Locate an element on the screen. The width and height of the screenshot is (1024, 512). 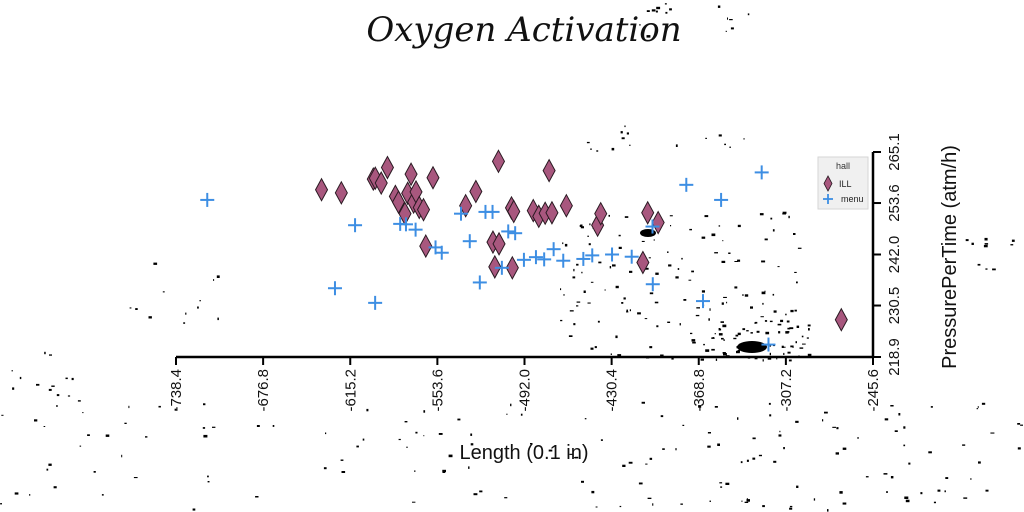
y-tick-label: 265.1 is located at coordinates (894, 152).